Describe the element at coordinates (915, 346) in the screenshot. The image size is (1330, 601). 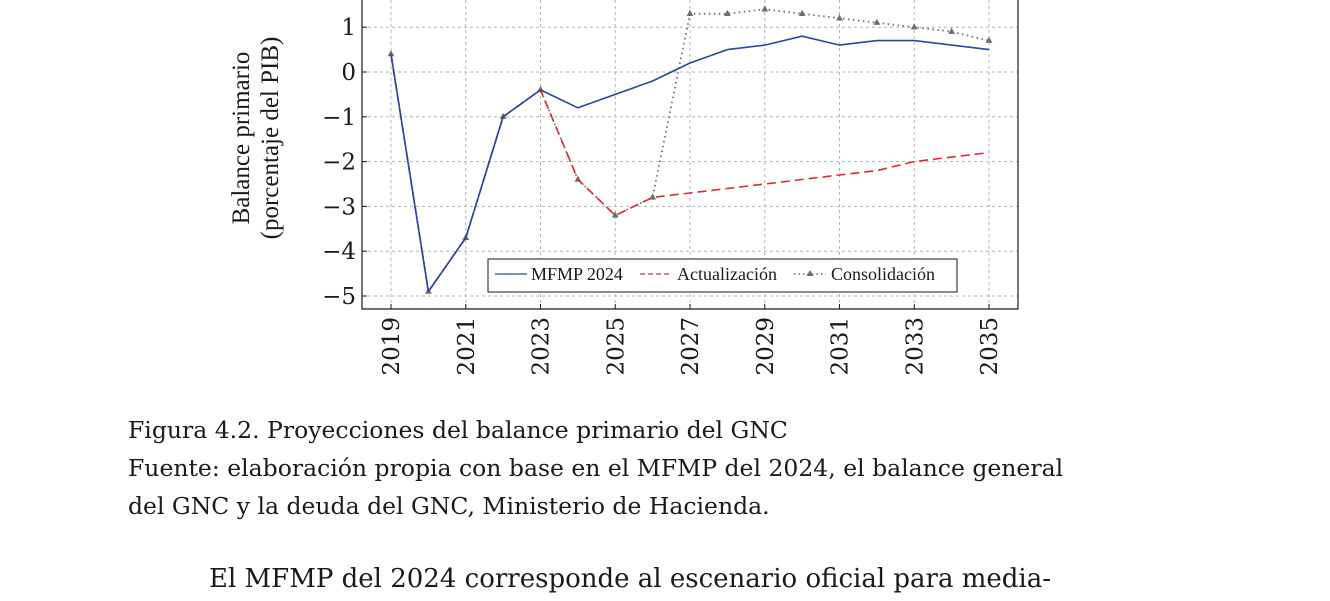
I see `x-tick-label: 2033` at that location.